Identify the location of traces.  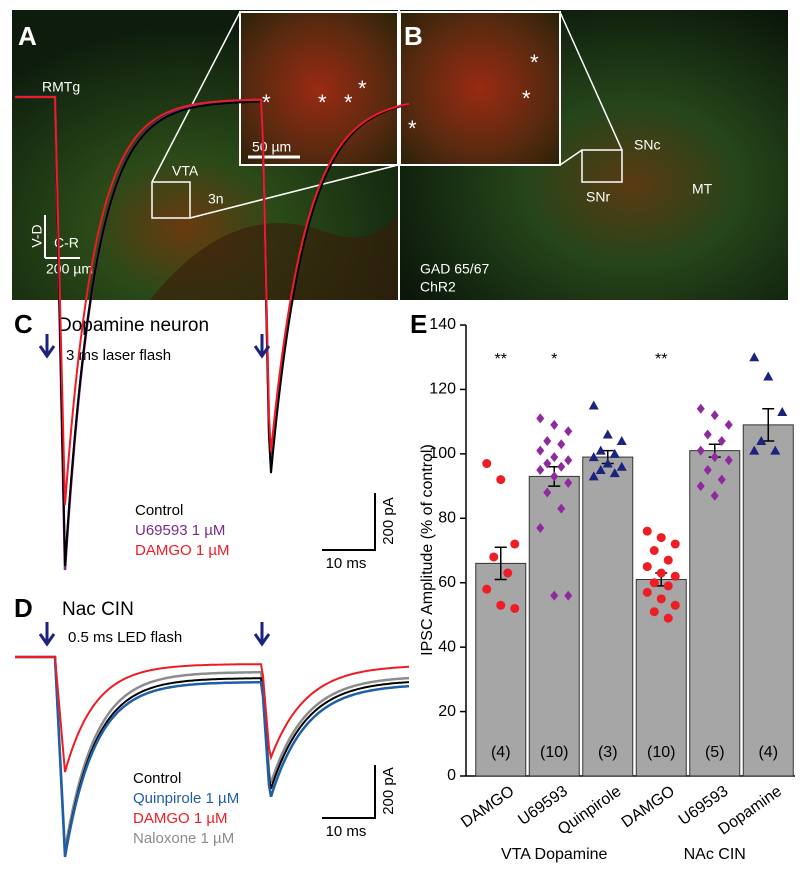
(212, 756).